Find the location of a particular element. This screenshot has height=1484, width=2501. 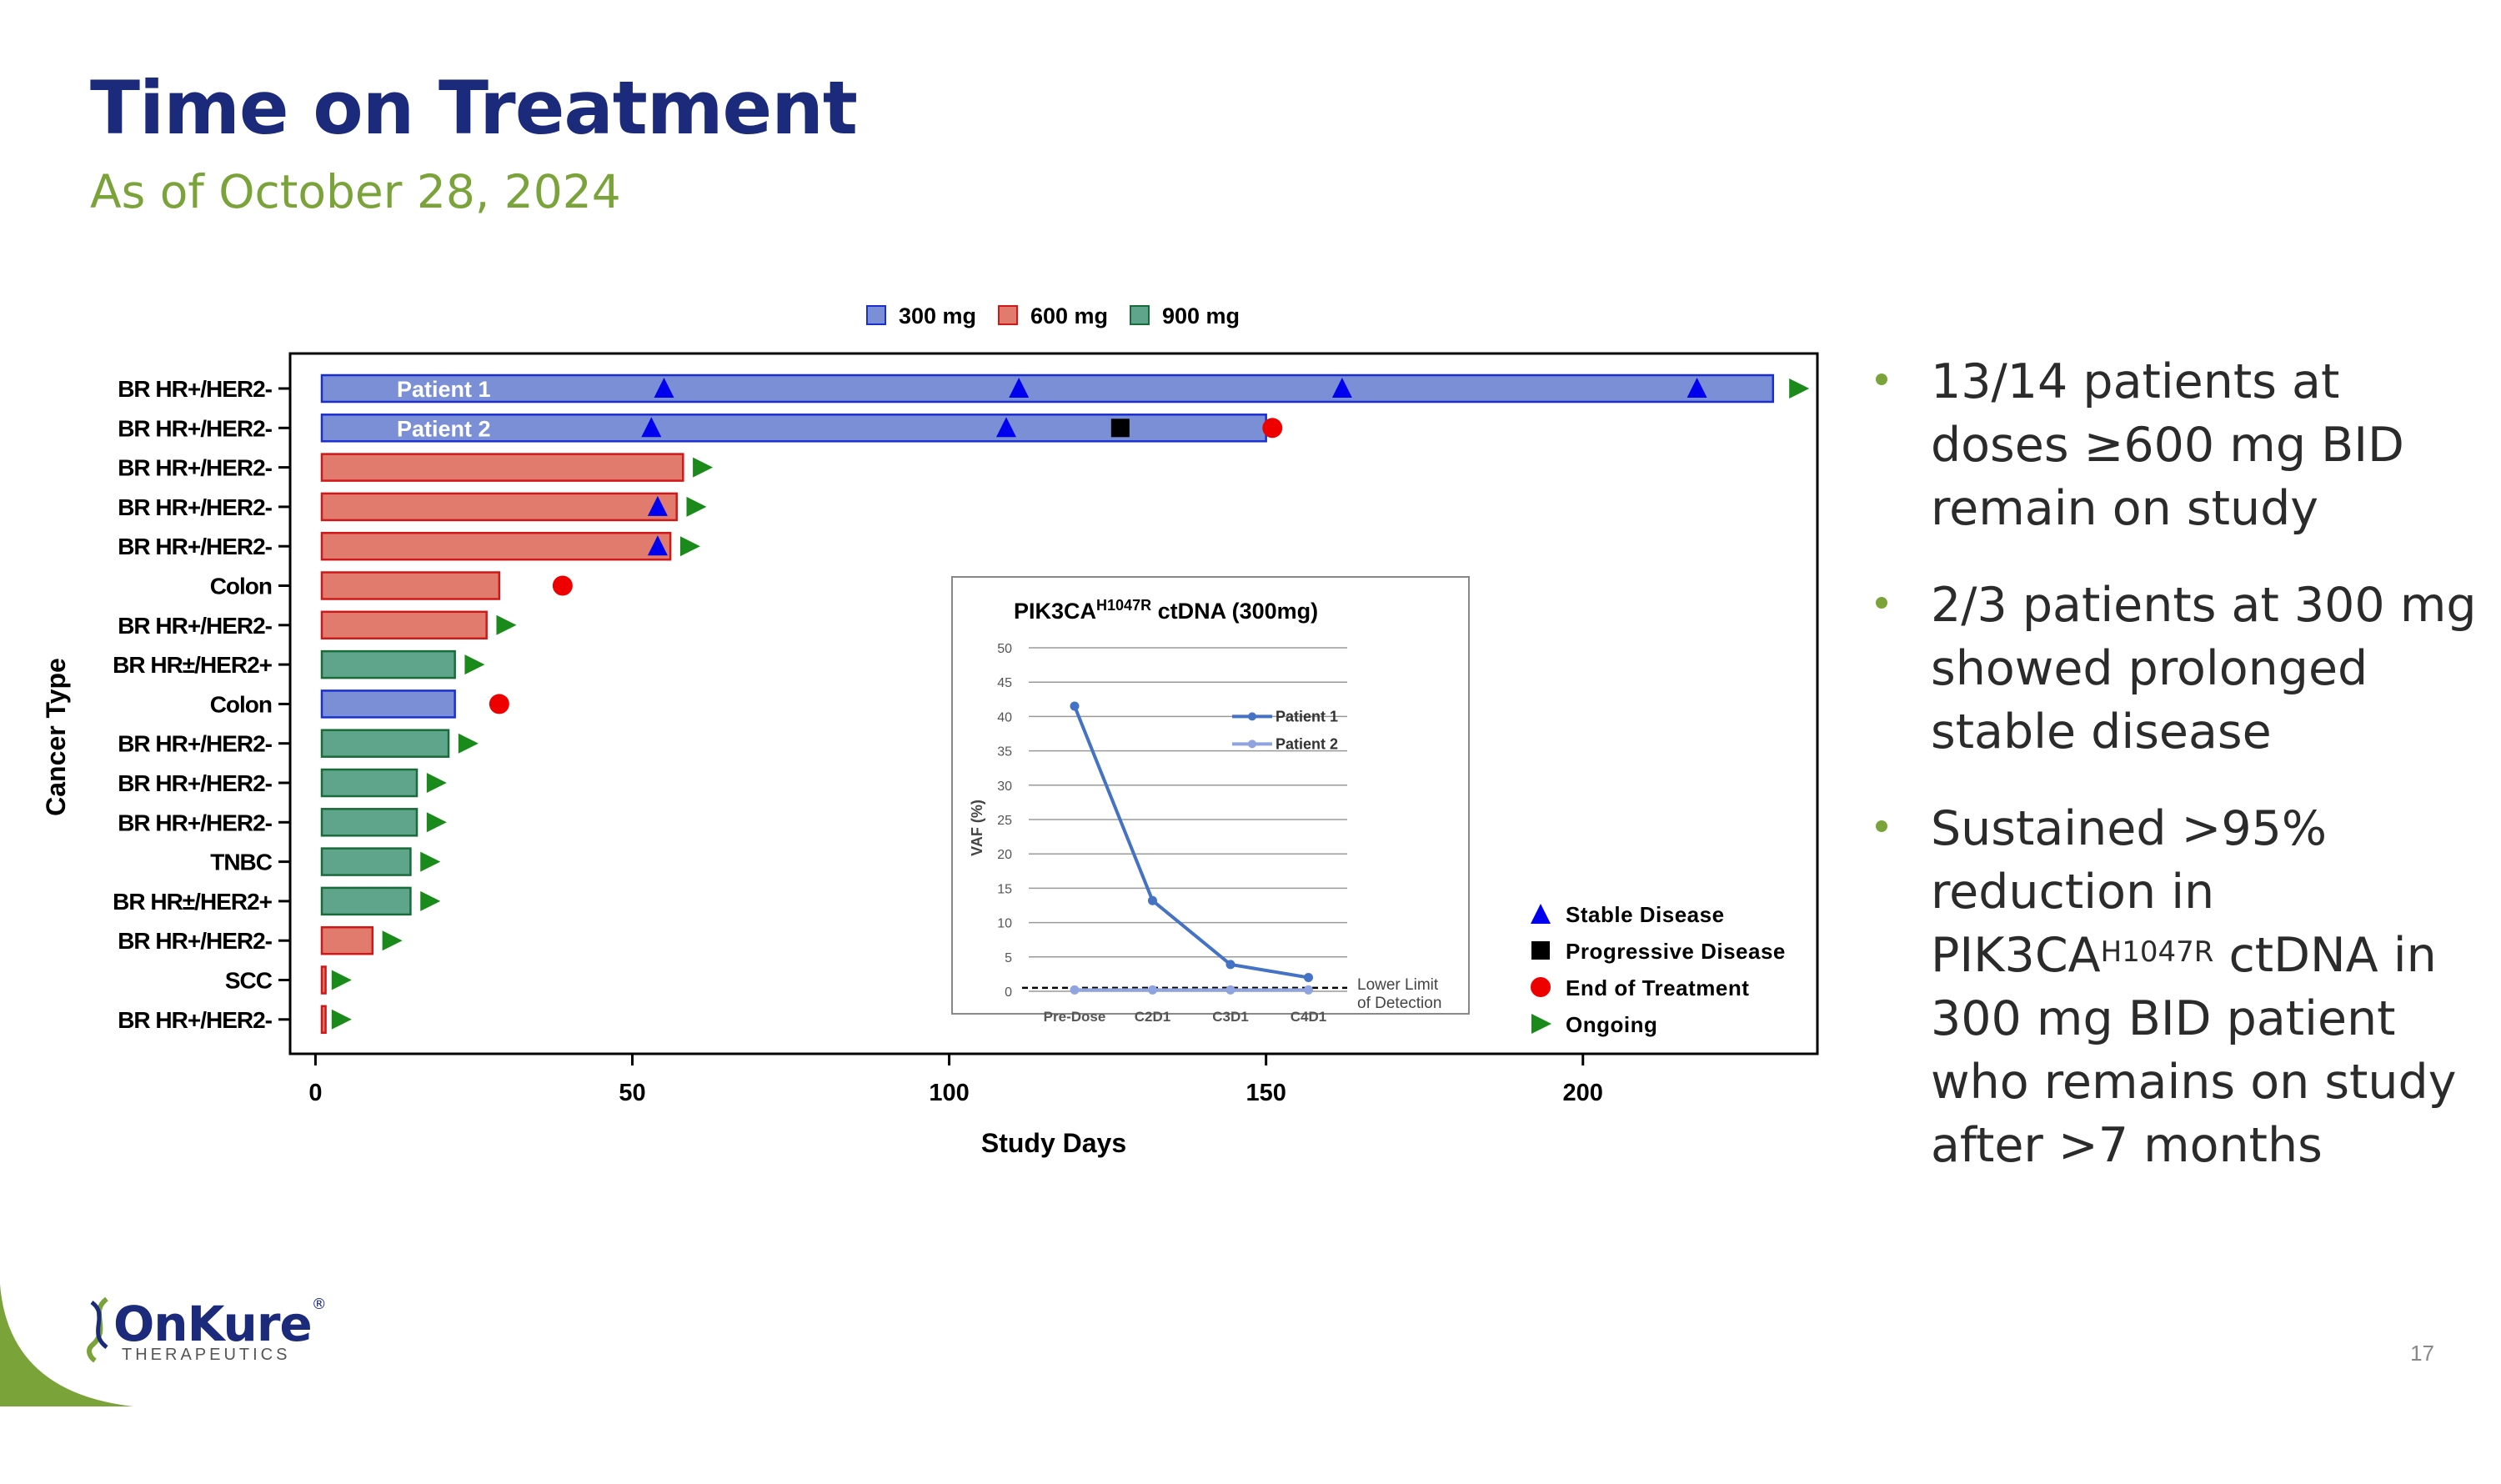

inset-y-tick-label: 35 is located at coordinates (1004, 752).